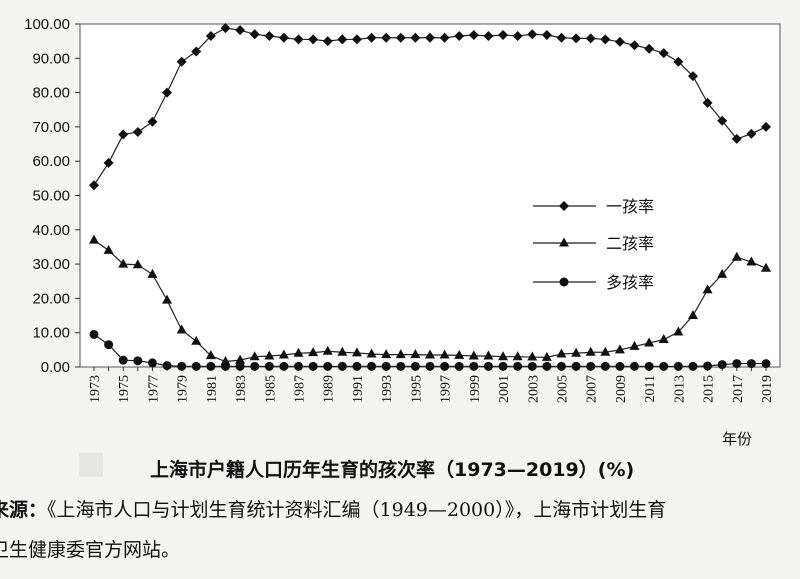 The height and width of the screenshot is (579, 800). I want to click on source-line-1: 来源：《上海市人口与计划生育统计资料汇编（1949—2000）》，上海市计划生育, so click(333, 508).